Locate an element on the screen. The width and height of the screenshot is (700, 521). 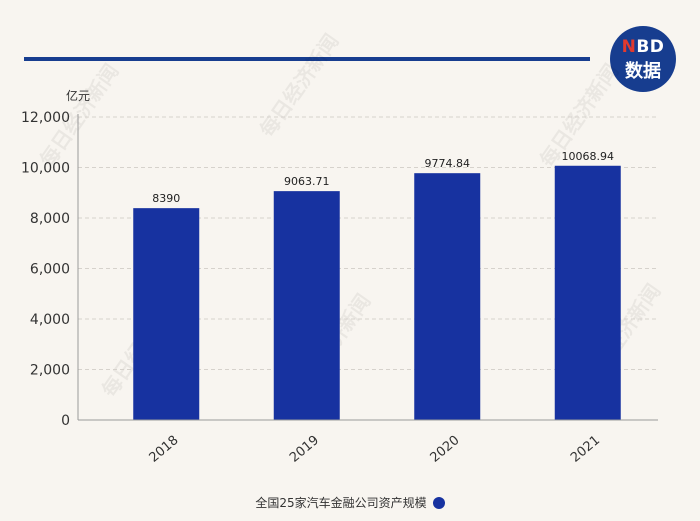
x-tick-label: 2019 is located at coordinates (304, 449).